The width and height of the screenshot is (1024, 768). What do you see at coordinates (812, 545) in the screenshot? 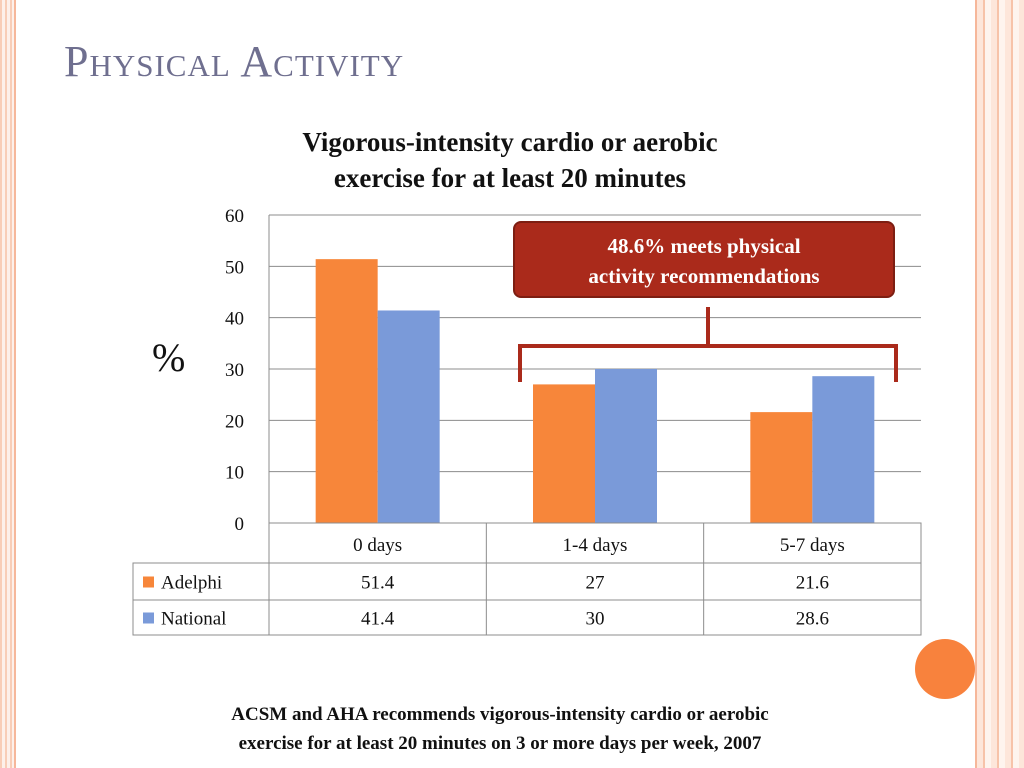
I see `x-category-label: 5-7 days` at bounding box center [812, 545].